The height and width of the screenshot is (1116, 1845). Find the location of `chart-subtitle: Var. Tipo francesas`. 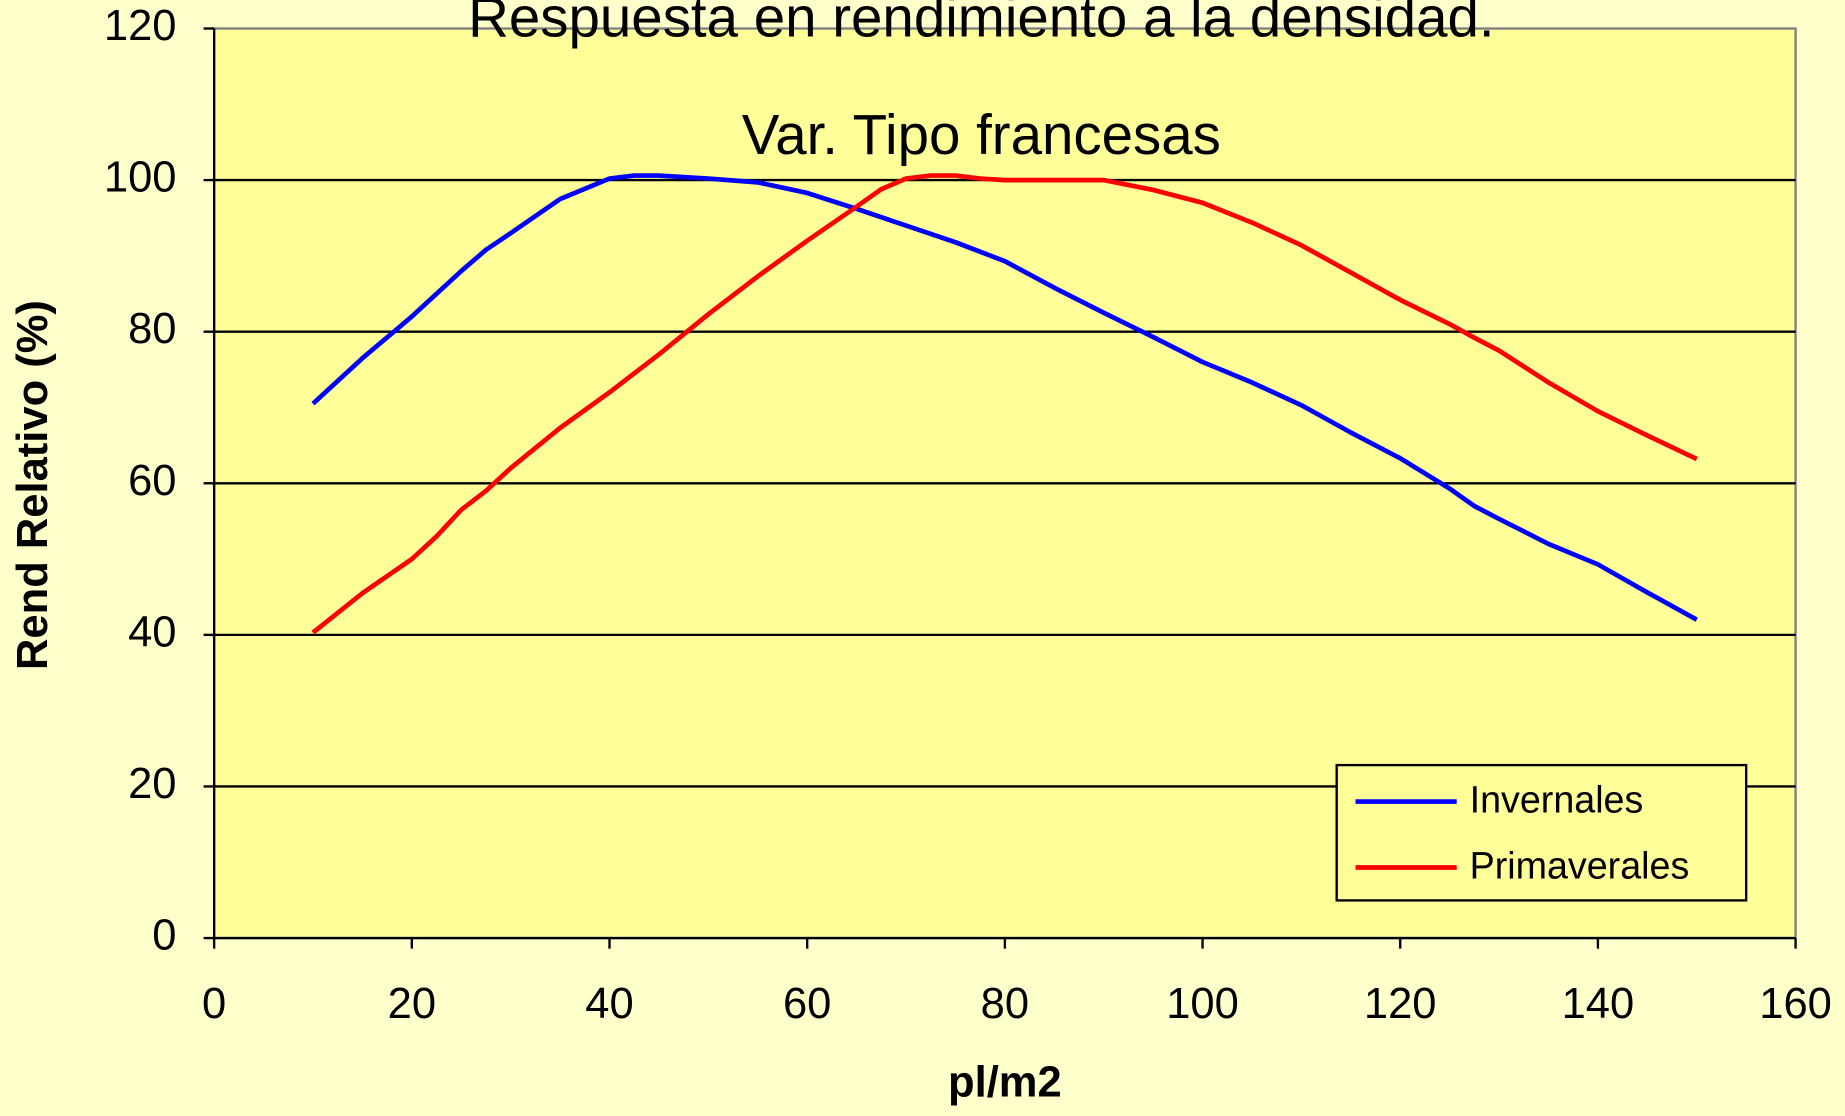

chart-subtitle: Var. Tipo francesas is located at coordinates (981, 134).